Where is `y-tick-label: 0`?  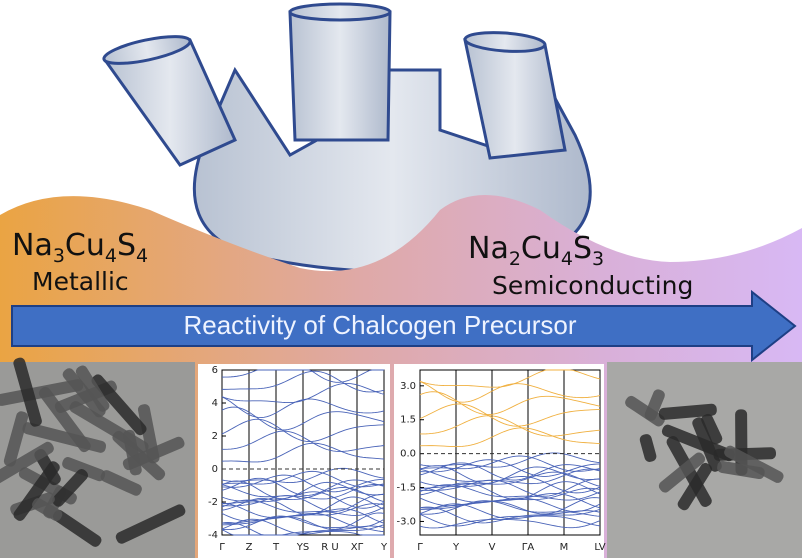 y-tick-label: 0 is located at coordinates (215, 469).